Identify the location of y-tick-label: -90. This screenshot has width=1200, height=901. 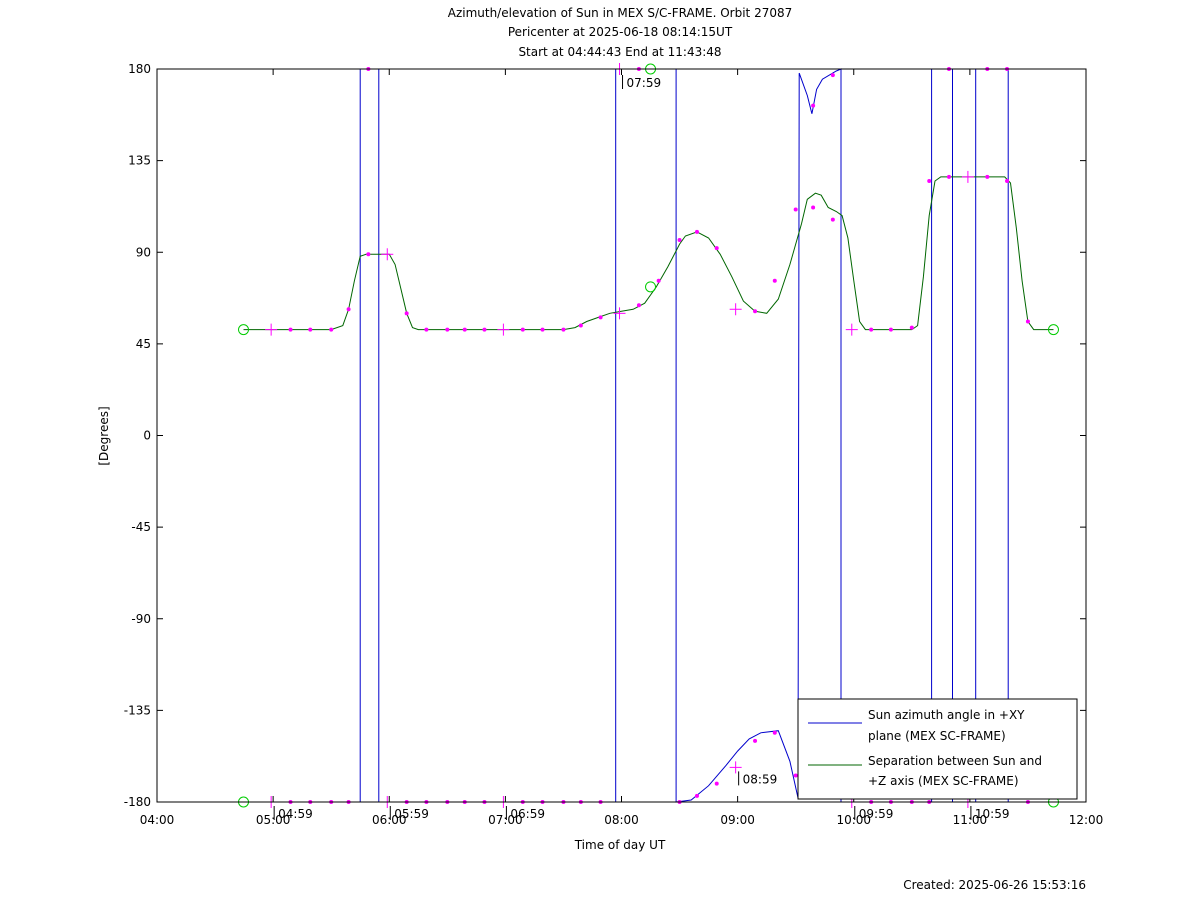
(141, 619).